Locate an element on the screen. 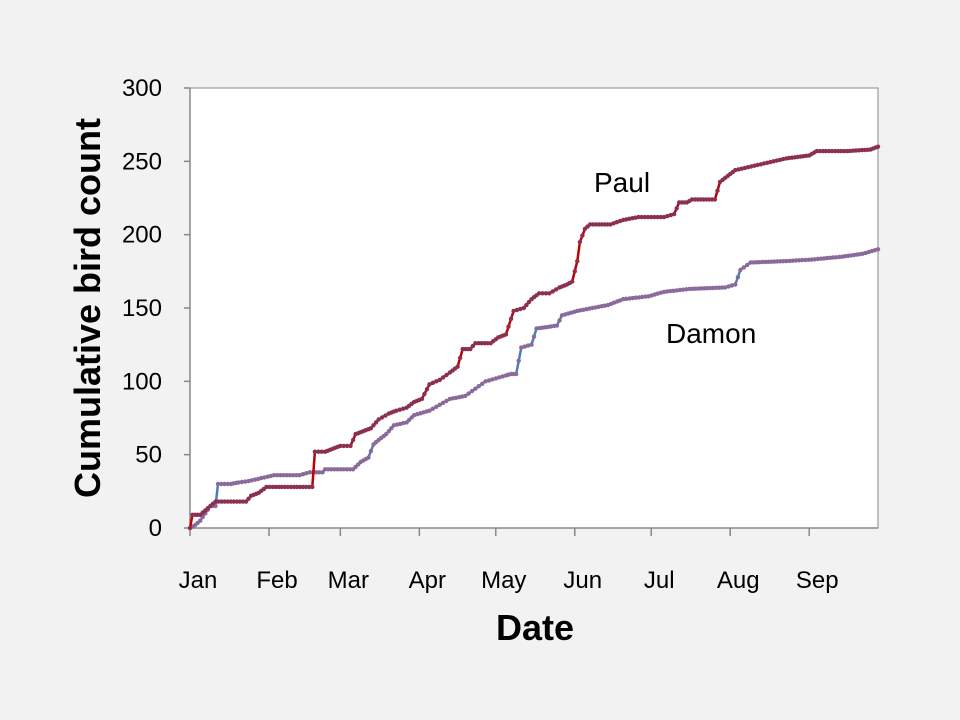 The height and width of the screenshot is (720, 960). x-tick-label: Jun is located at coordinates (582, 580).